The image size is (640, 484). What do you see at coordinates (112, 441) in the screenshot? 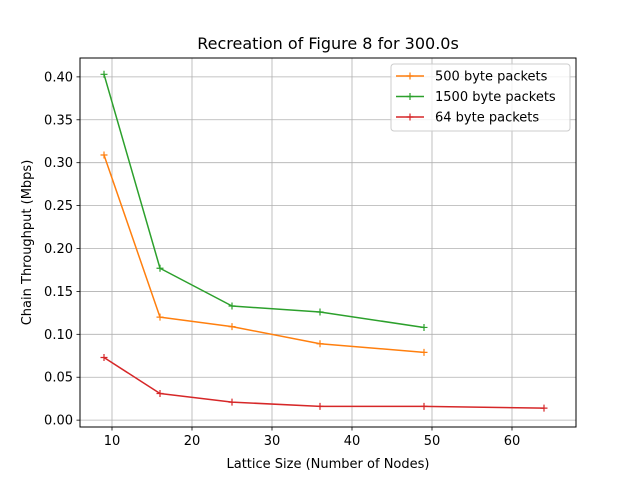
I see `x-tick-label: 10` at bounding box center [112, 441].